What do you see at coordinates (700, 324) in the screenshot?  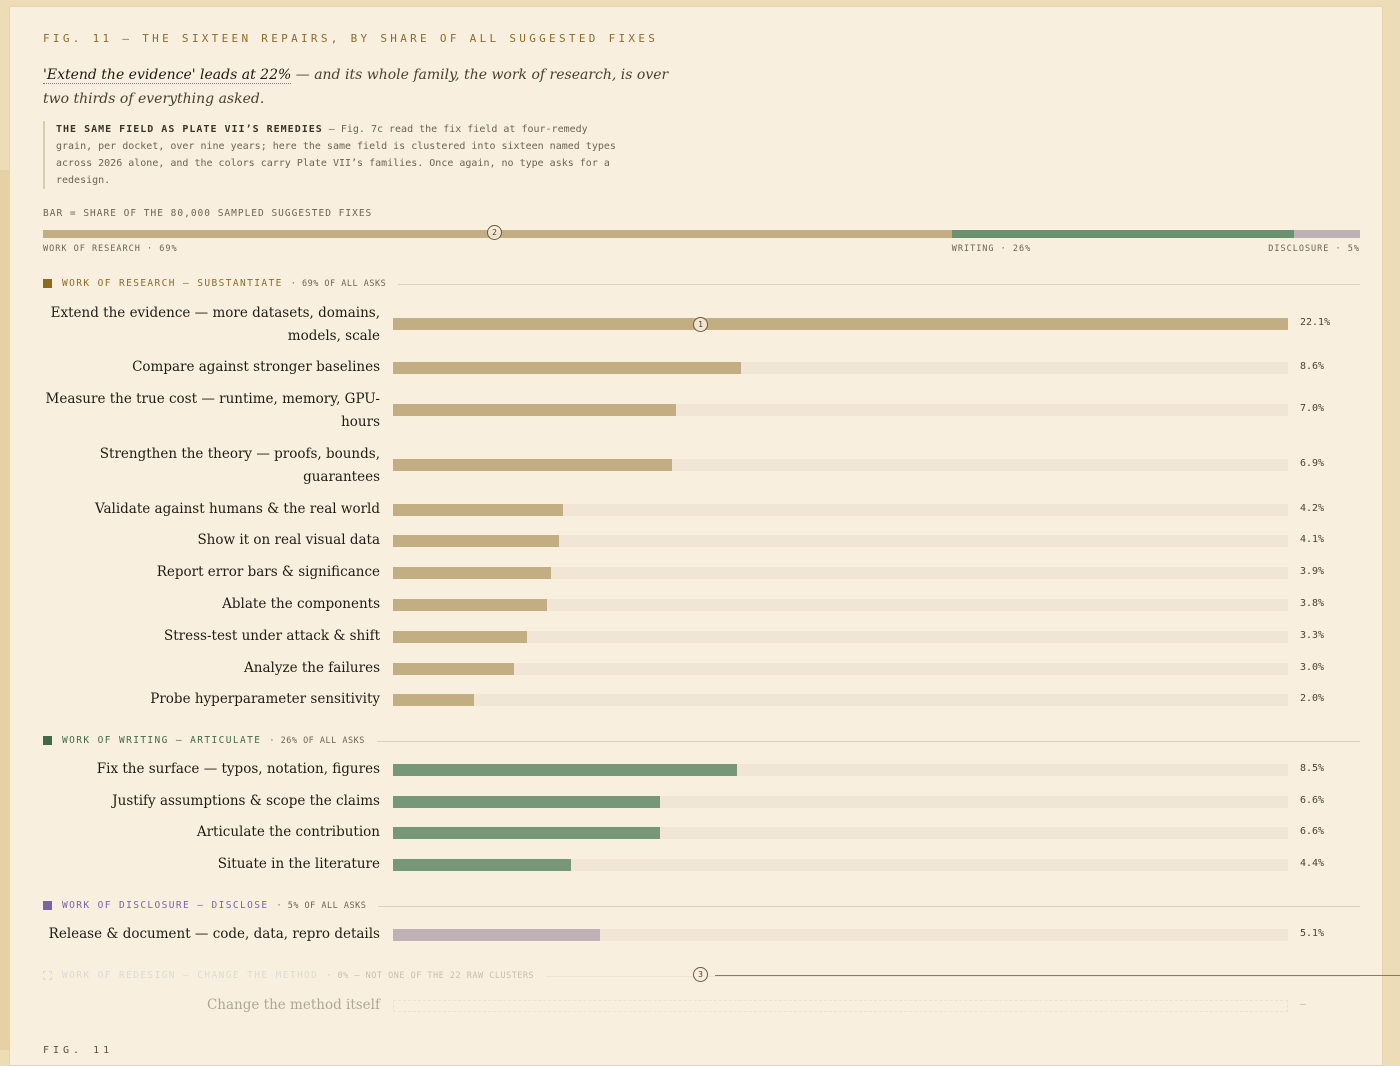 I see `callout-marker-1: 1` at bounding box center [700, 324].